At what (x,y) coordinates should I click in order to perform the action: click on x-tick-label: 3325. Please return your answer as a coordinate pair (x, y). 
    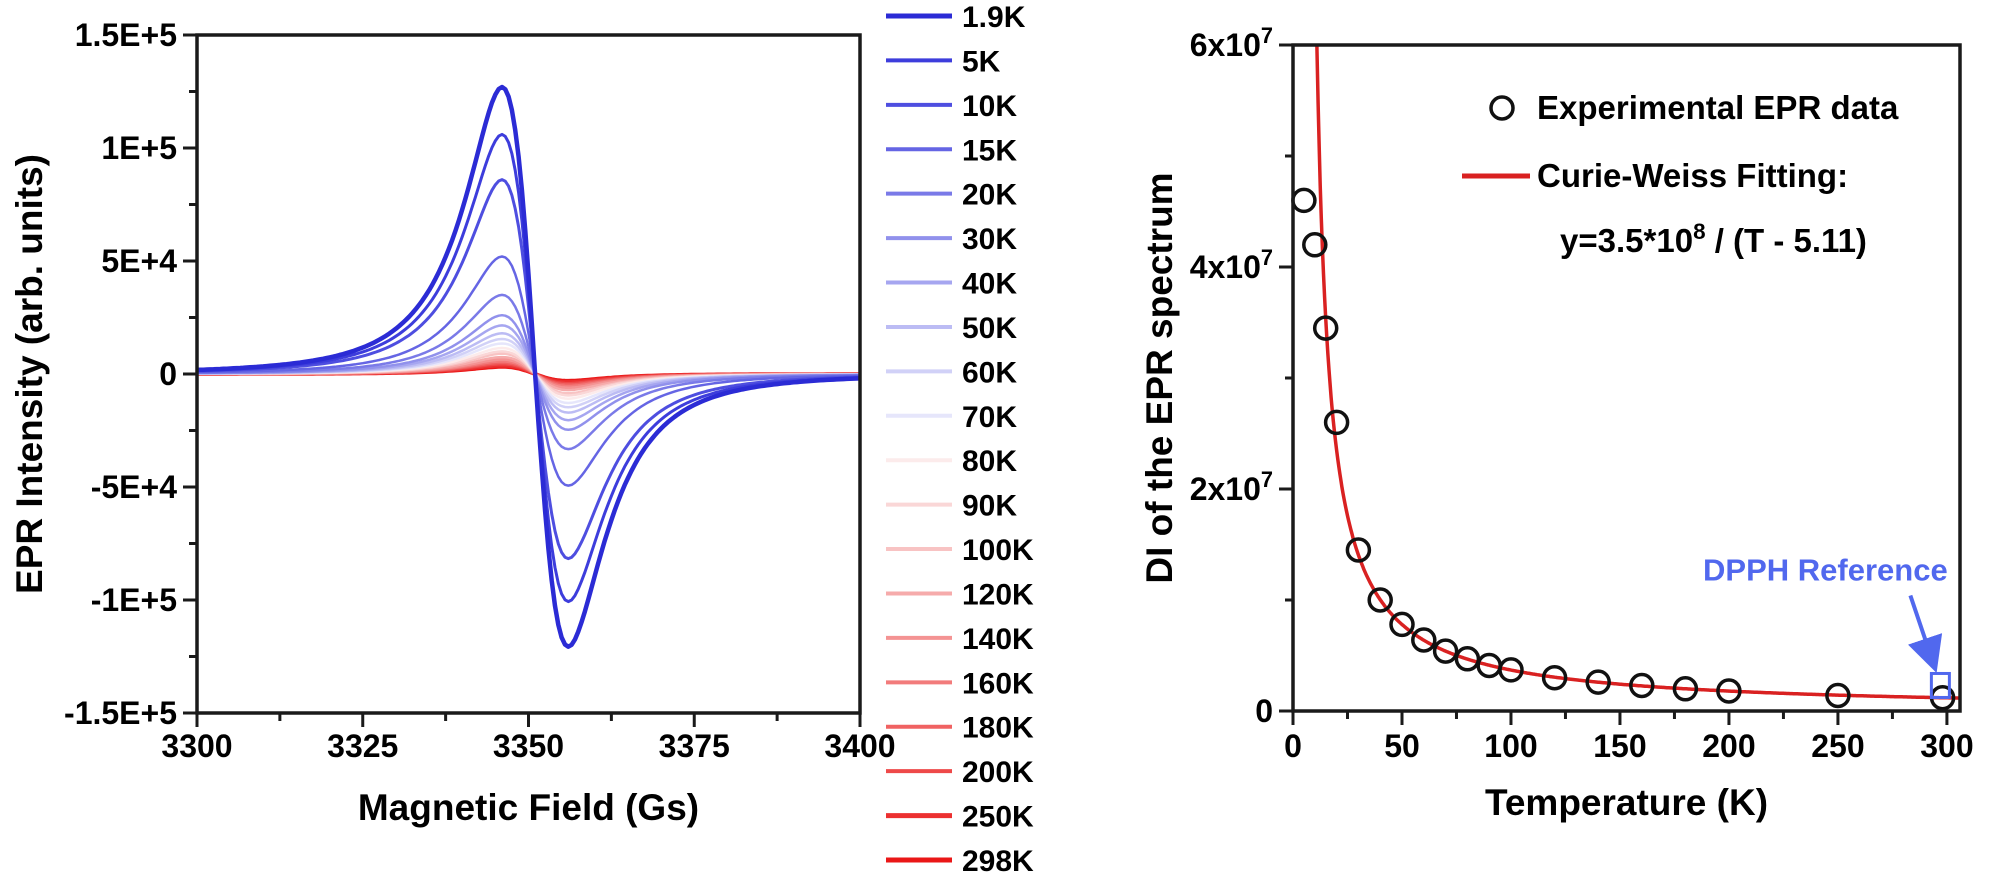
    Looking at the image, I should click on (362, 746).